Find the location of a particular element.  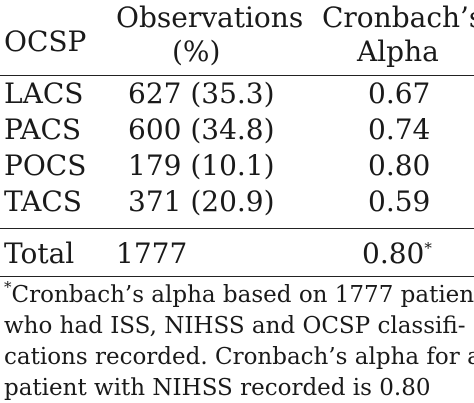

header-percent: (%) is located at coordinates (196, 51).